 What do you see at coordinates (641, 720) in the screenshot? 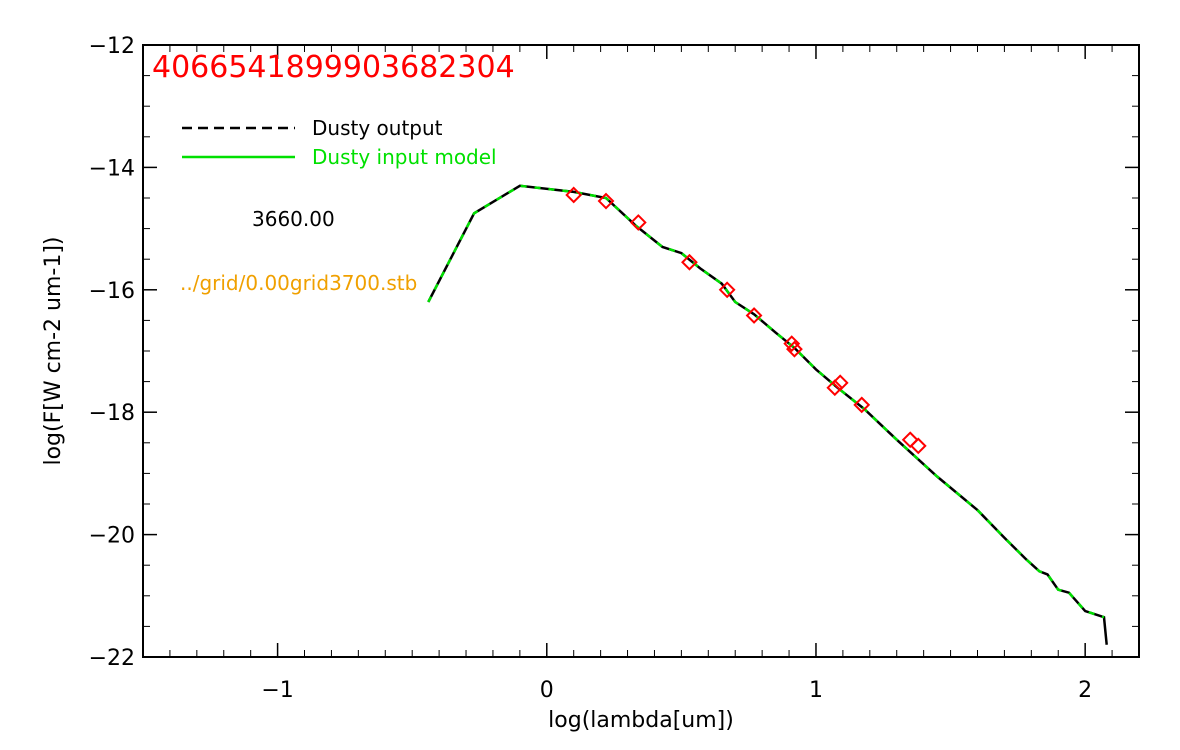
I see `x-axis-label: log(lambda[um])` at bounding box center [641, 720].